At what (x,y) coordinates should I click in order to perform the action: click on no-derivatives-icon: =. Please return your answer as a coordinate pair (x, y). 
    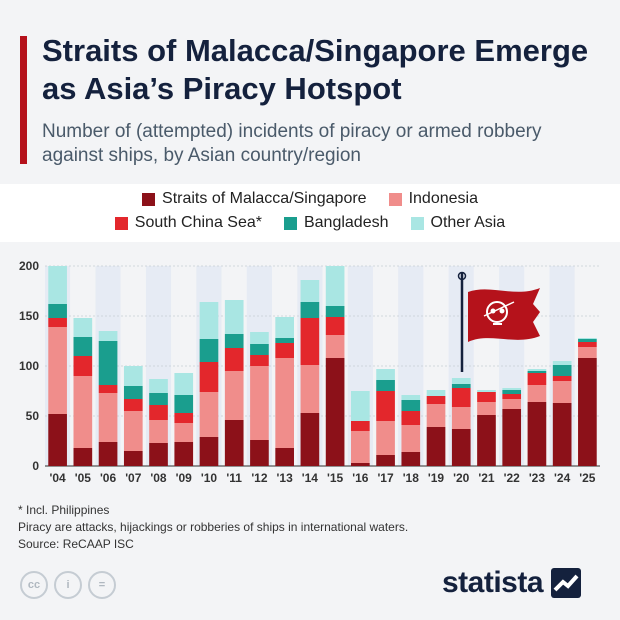
    Looking at the image, I should click on (102, 585).